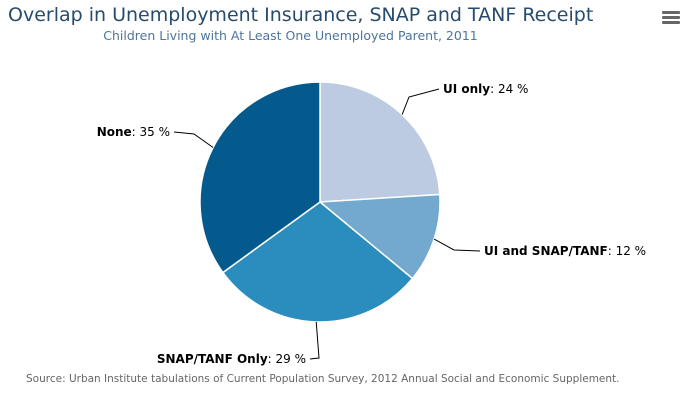 This screenshot has width=687, height=403. What do you see at coordinates (260, 177) in the screenshot?
I see `pie-slice-none` at bounding box center [260, 177].